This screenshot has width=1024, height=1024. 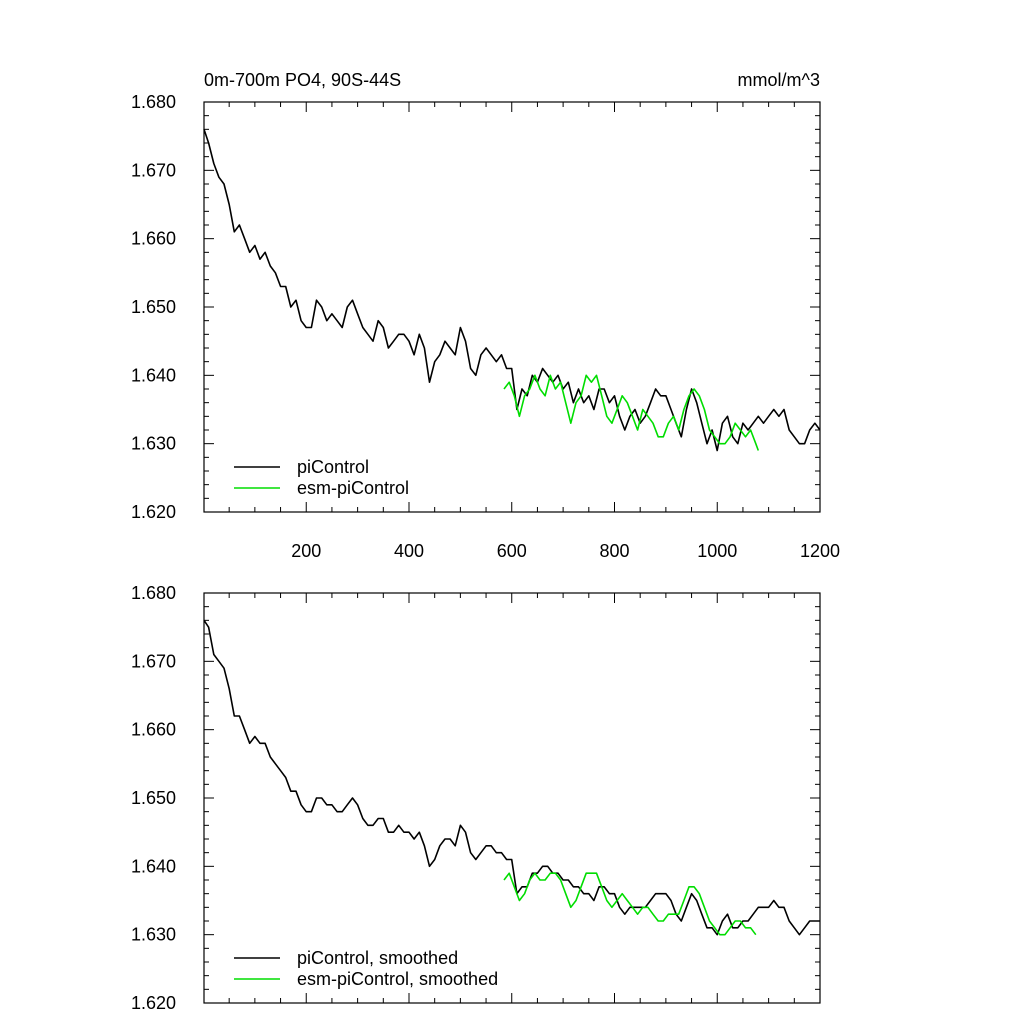 What do you see at coordinates (302, 80) in the screenshot?
I see `chart-title: 0m-700m PO4, 90S-44S` at bounding box center [302, 80].